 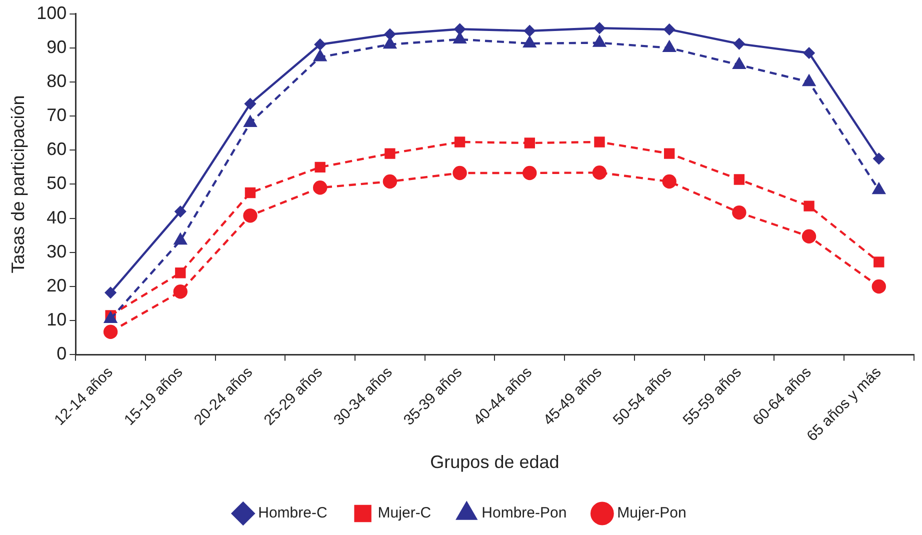 I want to click on y-tick-label: 40, so click(x=56, y=217).